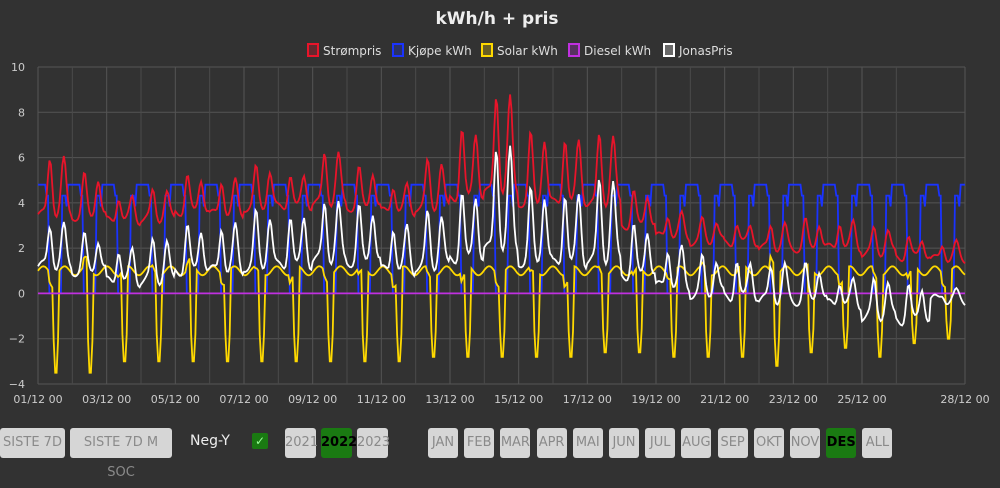 This screenshot has width=1000, height=488. I want to click on x-tick-label: 01/12 00, so click(37, 399).